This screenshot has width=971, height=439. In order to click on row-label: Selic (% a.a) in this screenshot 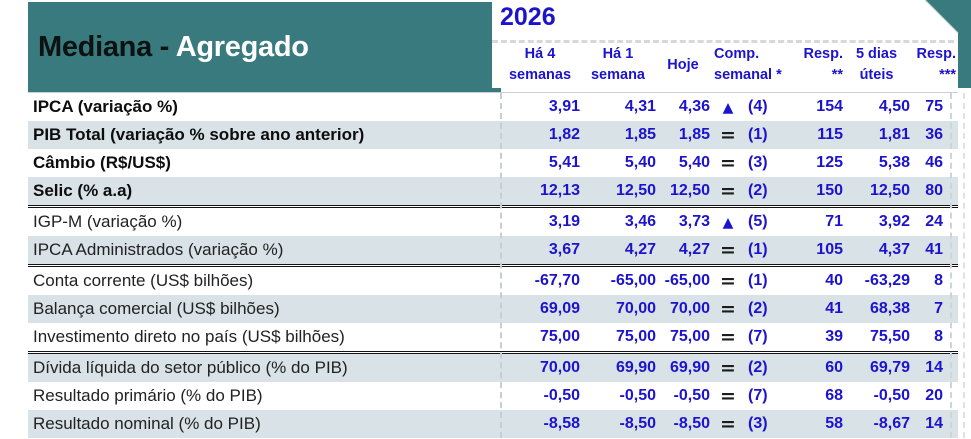, I will do `click(83, 190)`.